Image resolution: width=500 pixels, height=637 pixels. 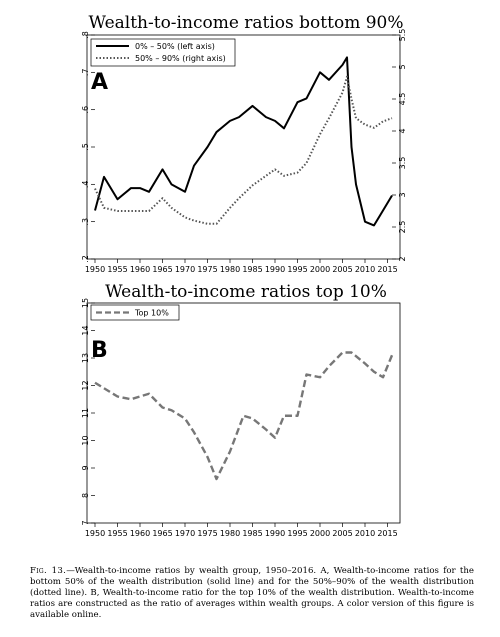 I want to click on panel-a-legend-label-solid: 0% – 50% (left axis), so click(x=175, y=46).